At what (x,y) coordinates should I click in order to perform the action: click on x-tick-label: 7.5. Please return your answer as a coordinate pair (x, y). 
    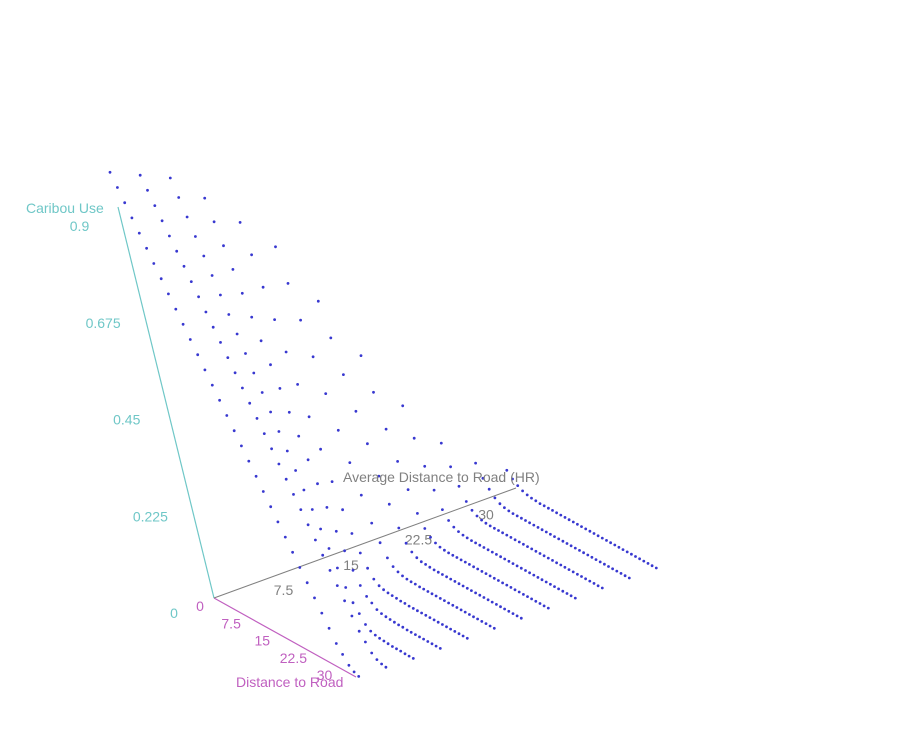
    Looking at the image, I should click on (231, 623).